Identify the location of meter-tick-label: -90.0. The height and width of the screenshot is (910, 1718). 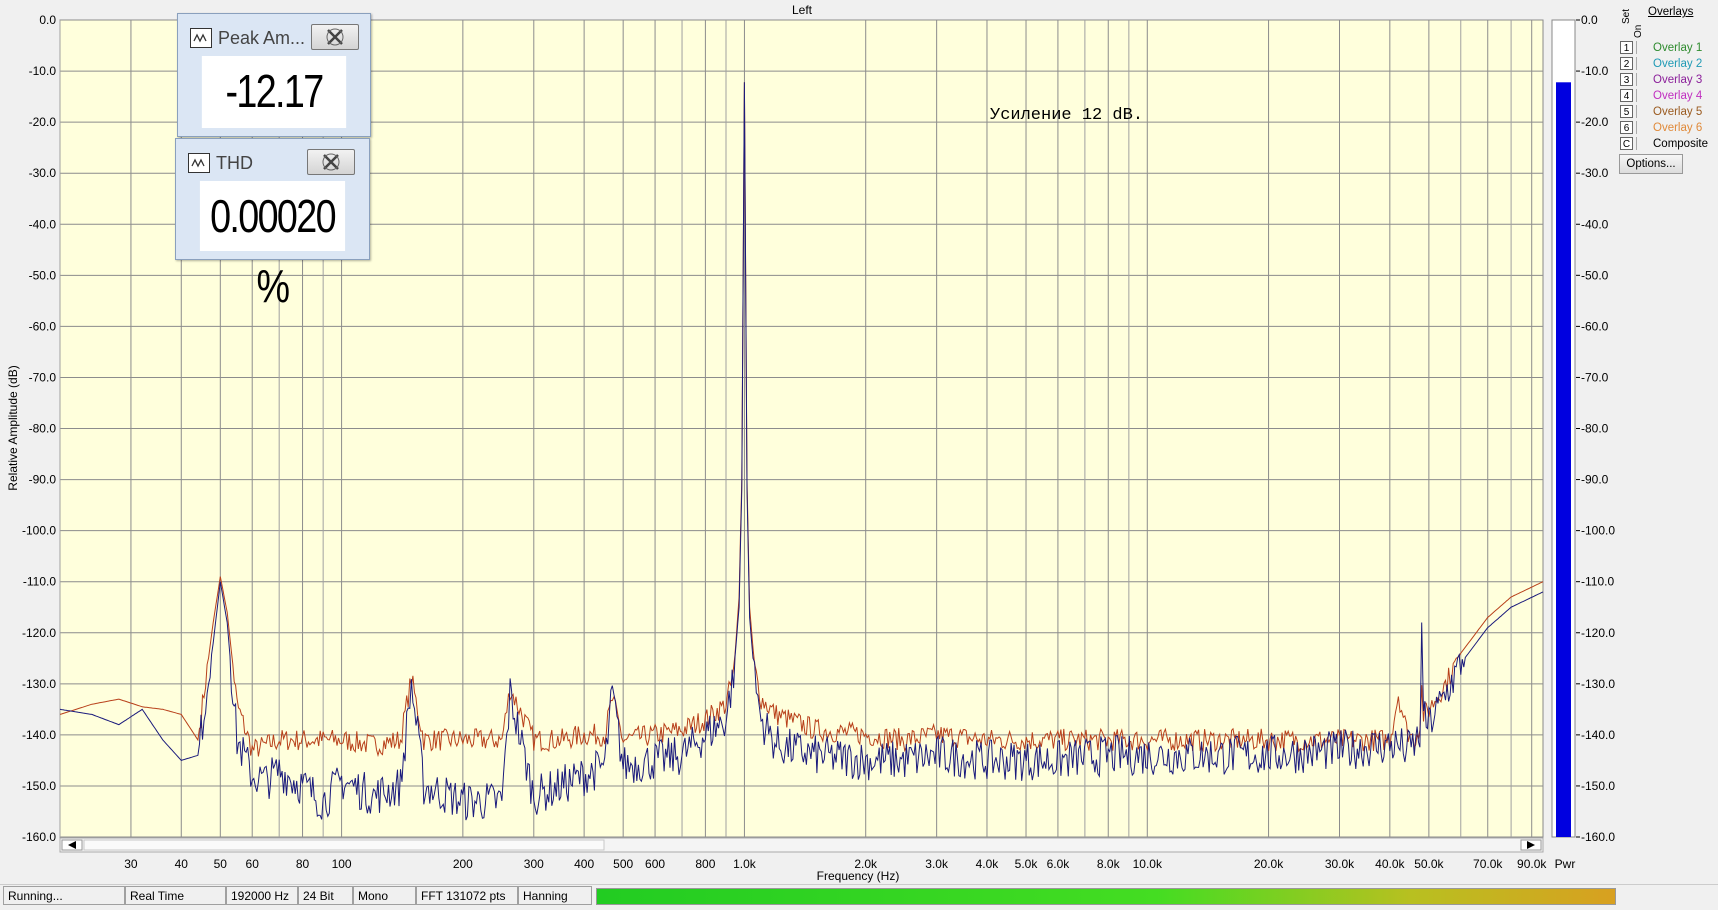
(1595, 480).